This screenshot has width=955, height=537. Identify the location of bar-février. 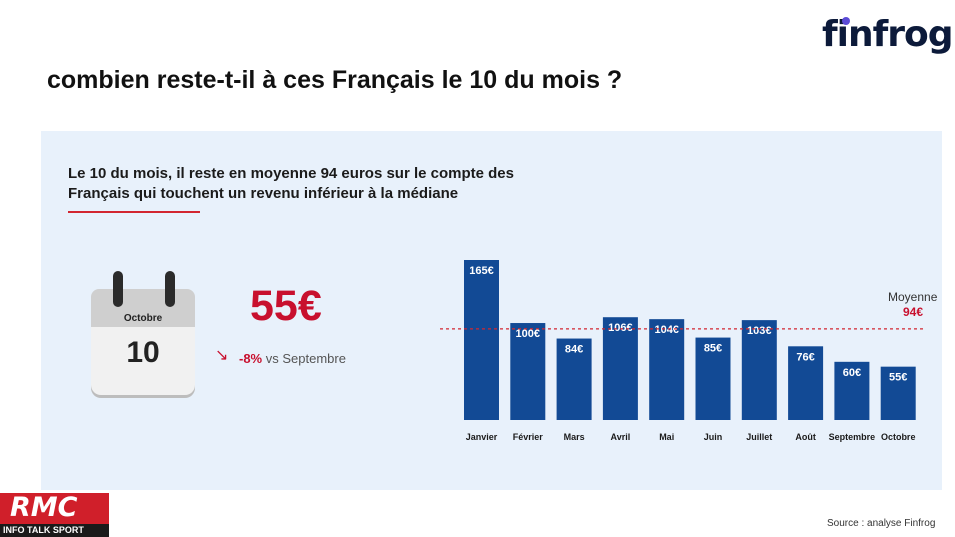
(528, 371).